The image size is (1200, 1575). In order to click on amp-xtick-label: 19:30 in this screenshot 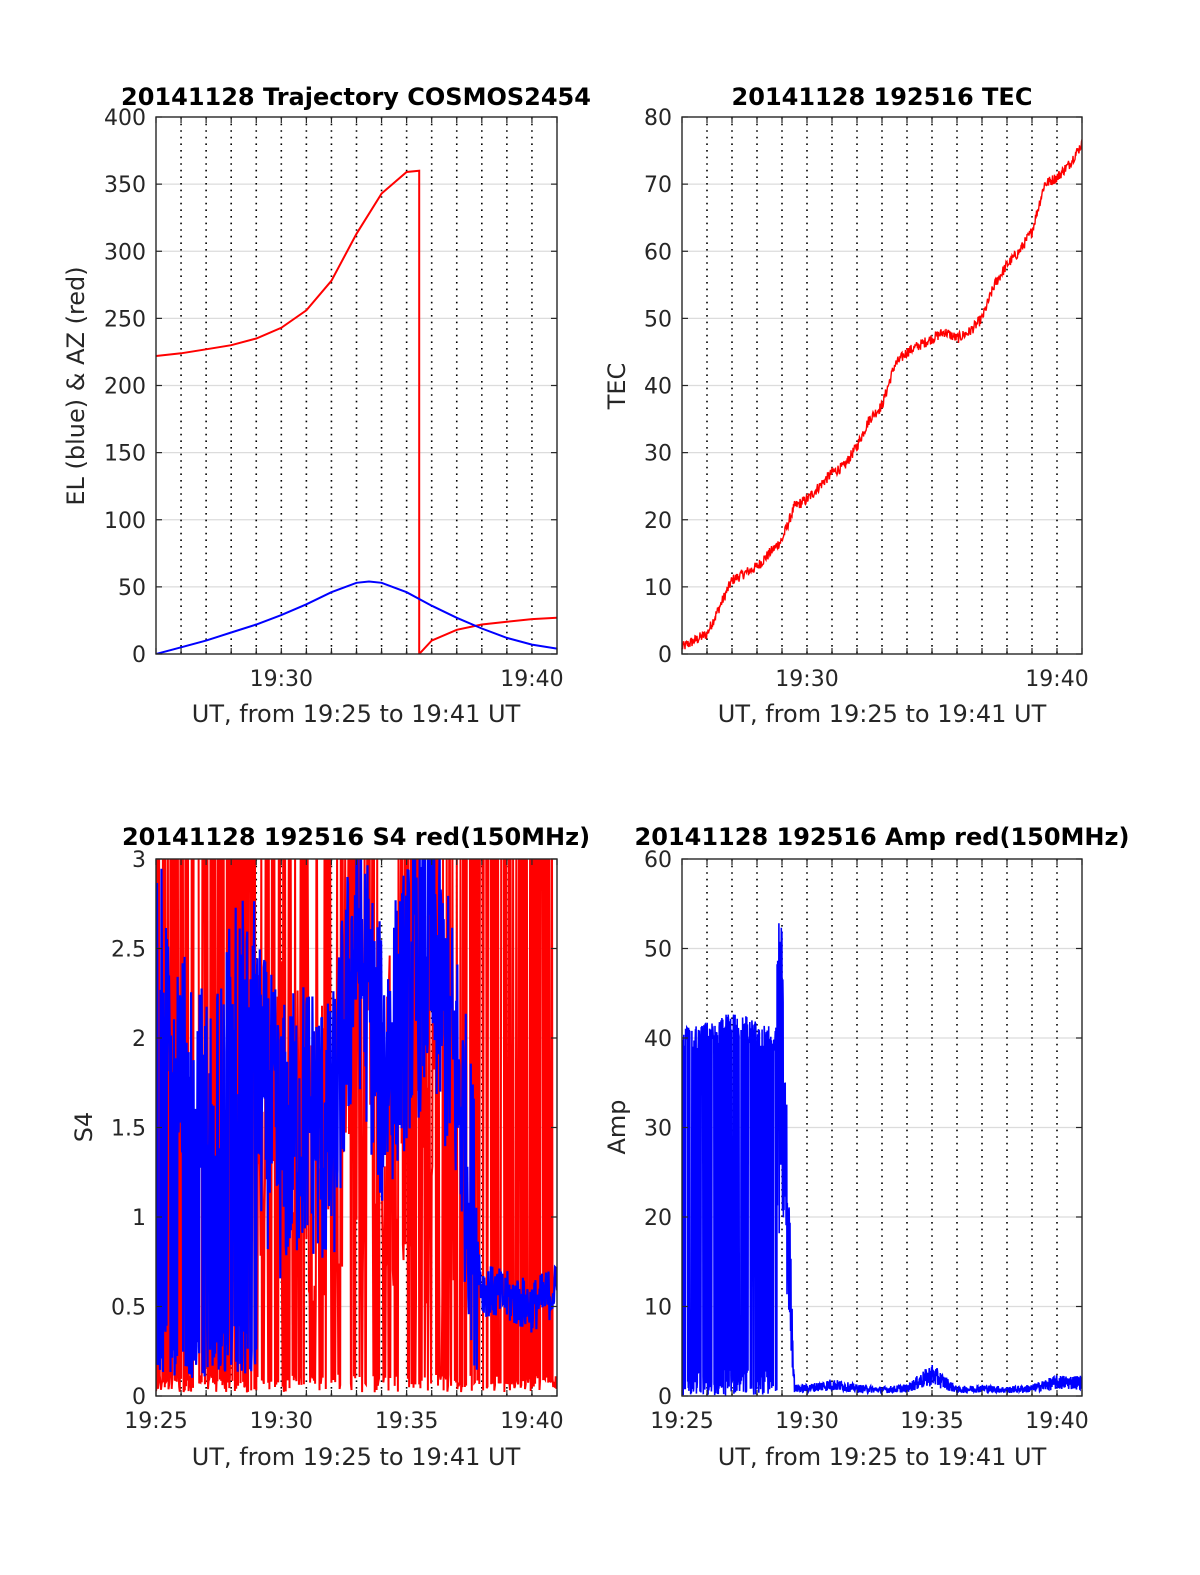, I will do `click(806, 1421)`.